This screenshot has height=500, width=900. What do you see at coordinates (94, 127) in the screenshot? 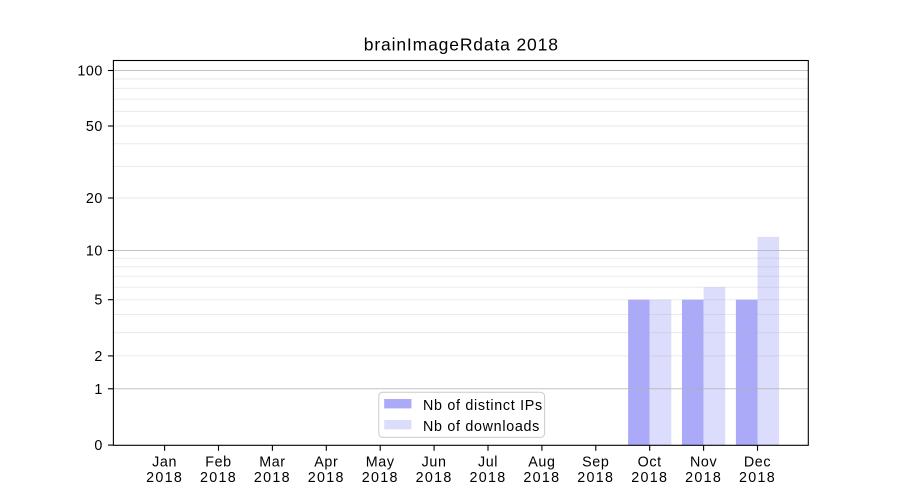
I see `svg-text: 50` at bounding box center [94, 127].